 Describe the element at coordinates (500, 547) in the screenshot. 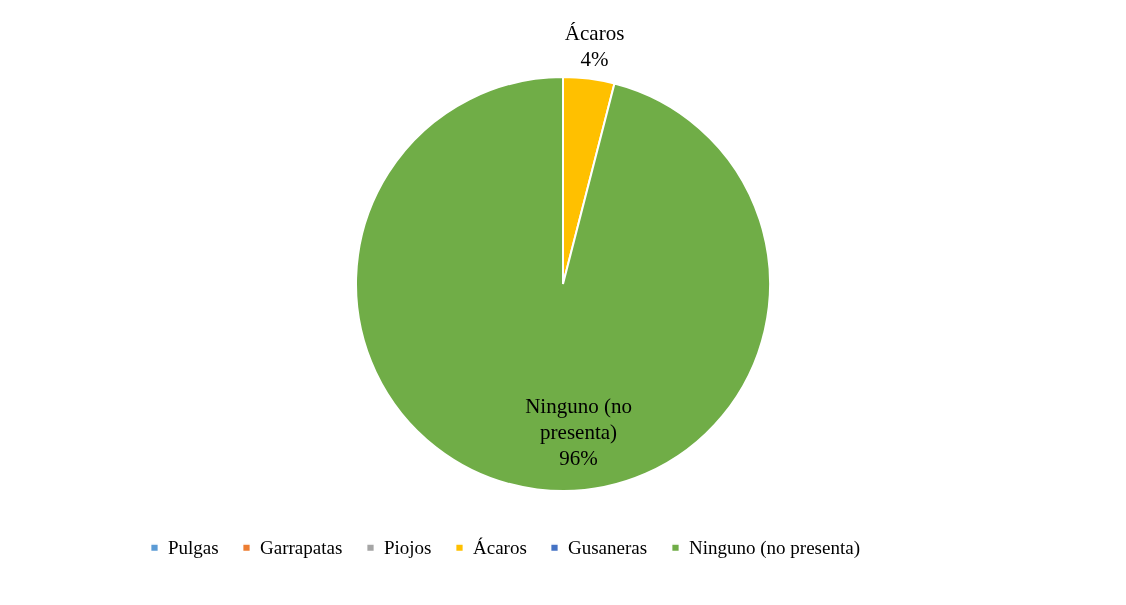

I see `legend-label: Ácaros` at that location.